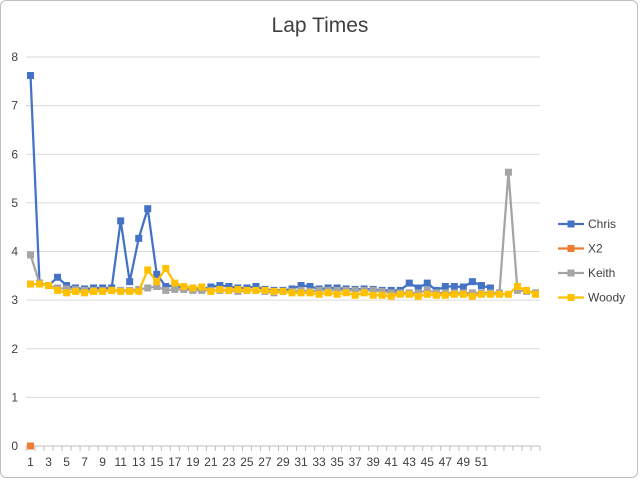  Describe the element at coordinates (586, 273) in the screenshot. I see `legend-item: Keith` at that location.